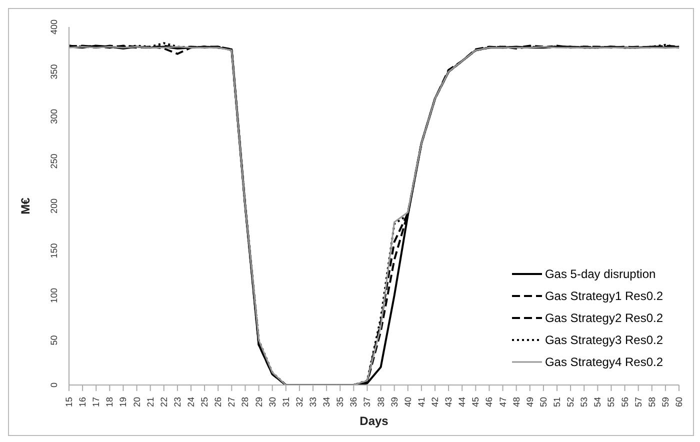 Image resolution: width=700 pixels, height=442 pixels. Describe the element at coordinates (83, 402) in the screenshot. I see `x-tick-label: 16` at that location.